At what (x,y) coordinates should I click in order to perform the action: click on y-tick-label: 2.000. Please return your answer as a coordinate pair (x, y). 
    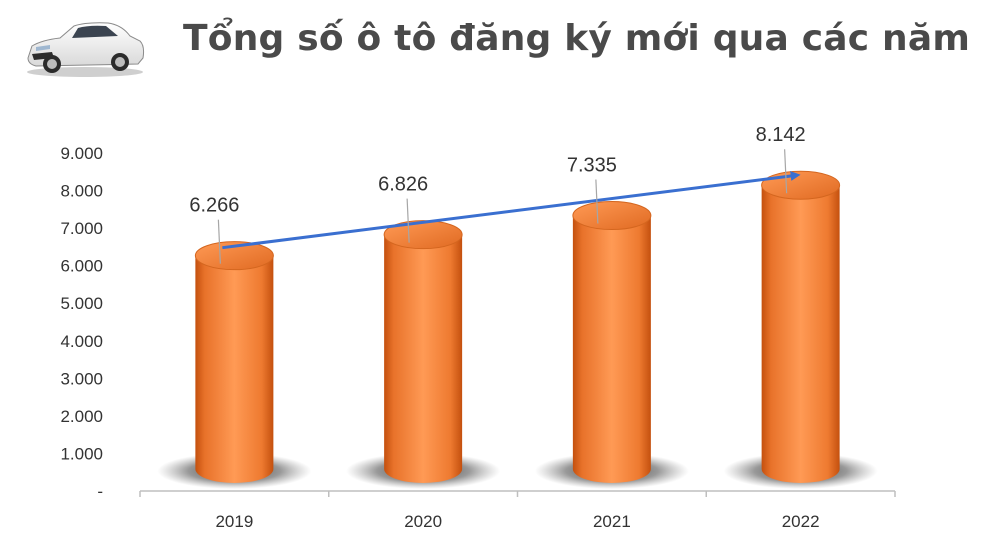
    Looking at the image, I should click on (81, 416).